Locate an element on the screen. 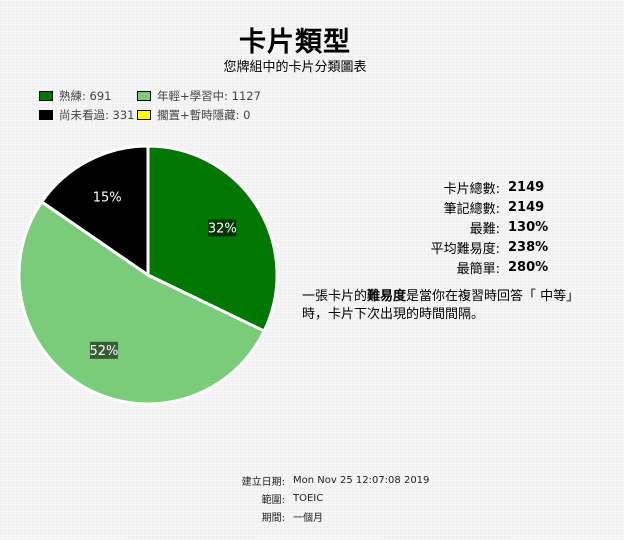  pie-percent-label: 32% is located at coordinates (222, 228).